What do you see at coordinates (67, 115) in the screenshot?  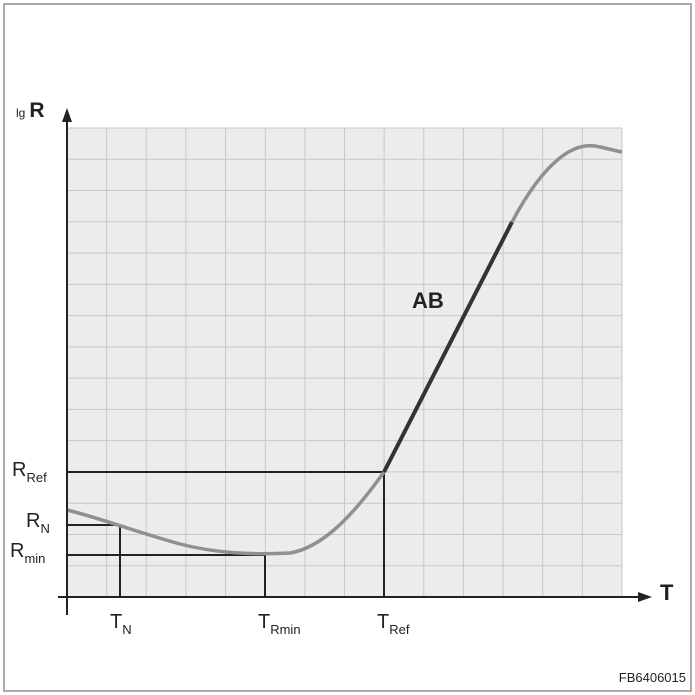 I see `y-arrow` at bounding box center [67, 115].